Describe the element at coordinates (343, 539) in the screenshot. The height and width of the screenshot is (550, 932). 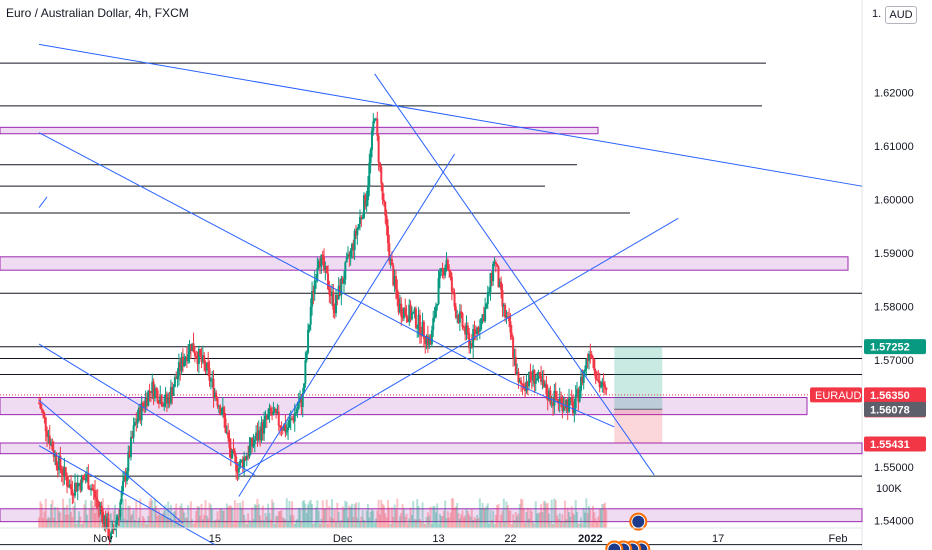
I see `x-tick-label: Dec` at that location.